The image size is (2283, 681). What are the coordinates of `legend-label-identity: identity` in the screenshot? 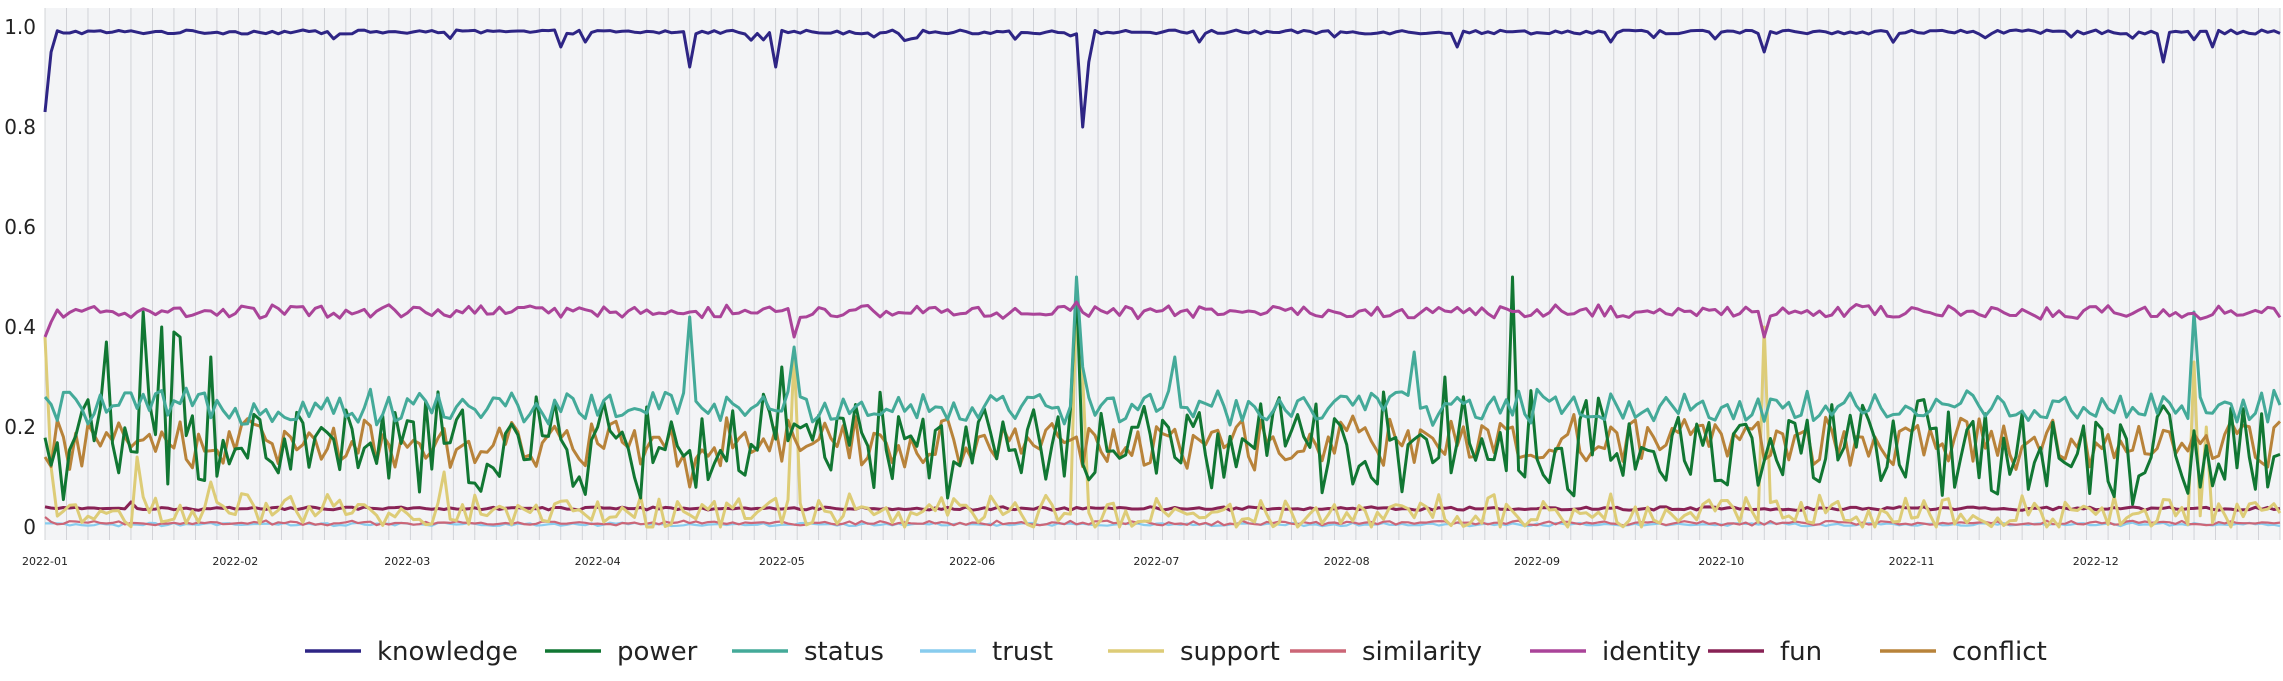 It's located at (1651, 652).